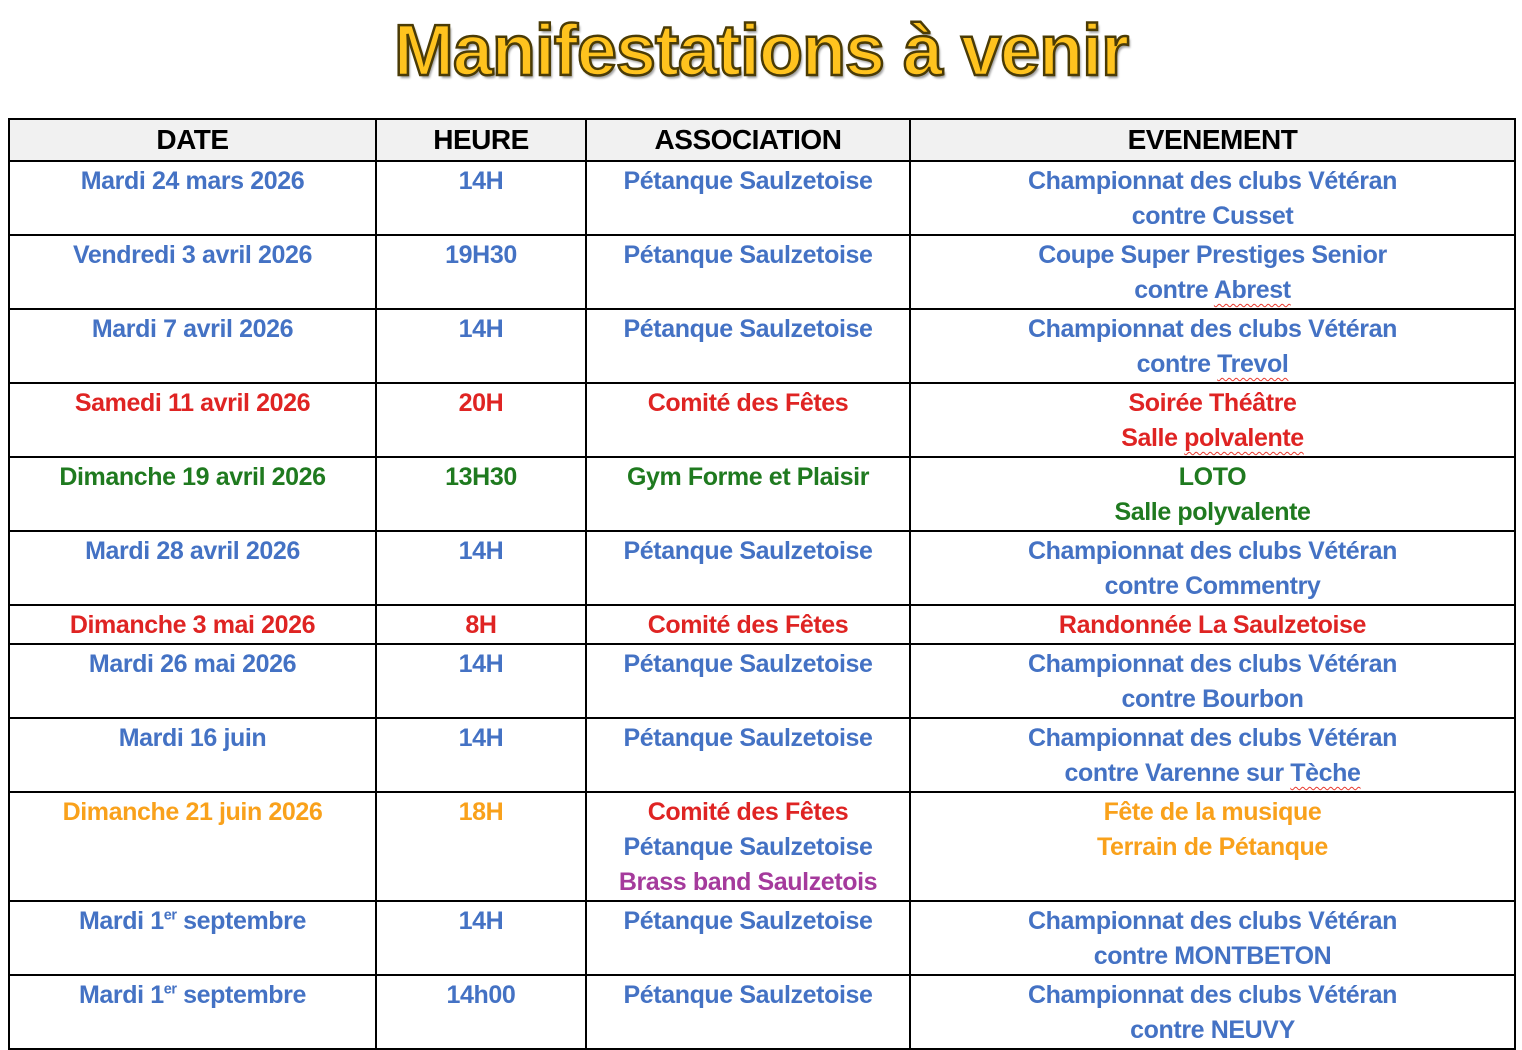 This screenshot has width=1522, height=1050. What do you see at coordinates (192, 403) in the screenshot?
I see `text-segment: Samedi 11 avril 2026` at bounding box center [192, 403].